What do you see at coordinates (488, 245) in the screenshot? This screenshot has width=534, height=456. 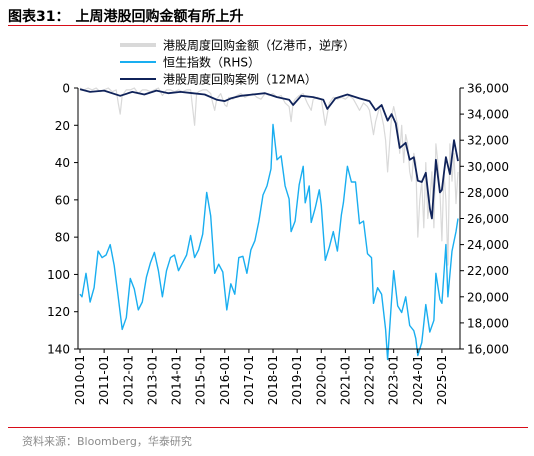 I see `y-right-tick-label: 24,000` at bounding box center [488, 245].